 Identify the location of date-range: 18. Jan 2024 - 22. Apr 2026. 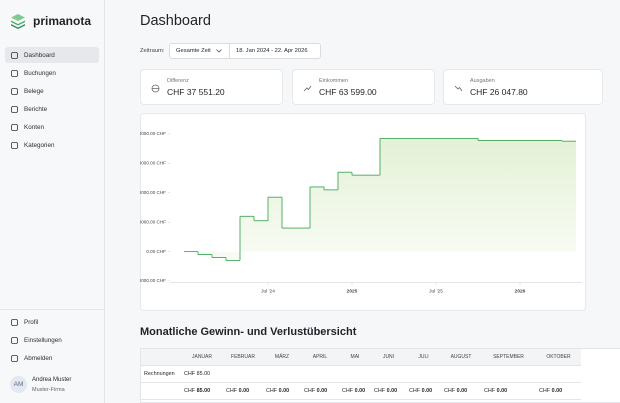
(275, 51).